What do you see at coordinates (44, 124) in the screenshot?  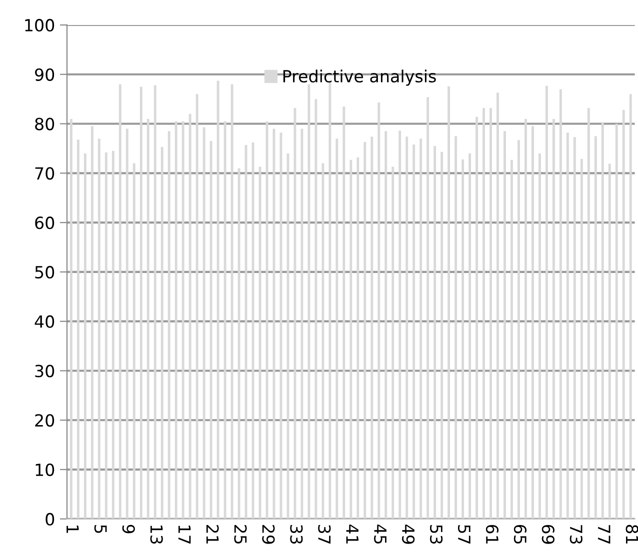 I see `y-tick-label: 80` at bounding box center [44, 124].